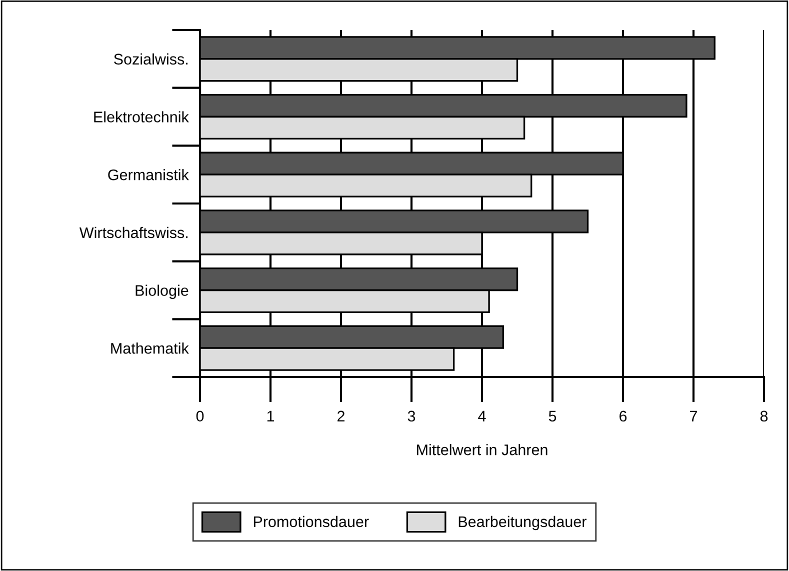 The image size is (789, 571). What do you see at coordinates (133, 232) in the screenshot?
I see `y-tick-label: Wirtschaftswiss.` at bounding box center [133, 232].